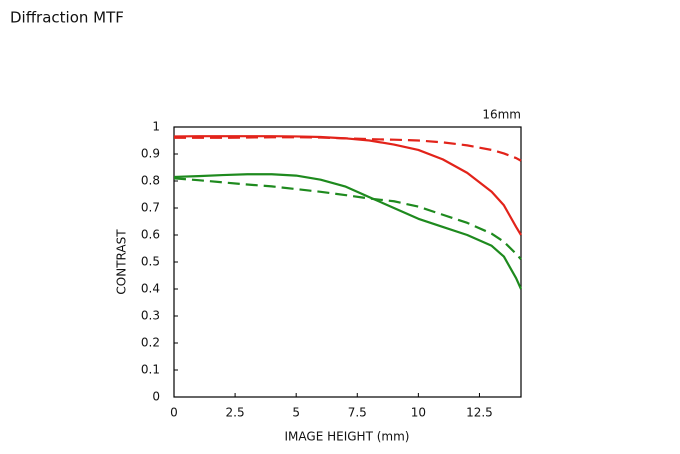 Image resolution: width=680 pixels, height=454 pixels. I want to click on y-tick-label: 0.1, so click(150, 370).